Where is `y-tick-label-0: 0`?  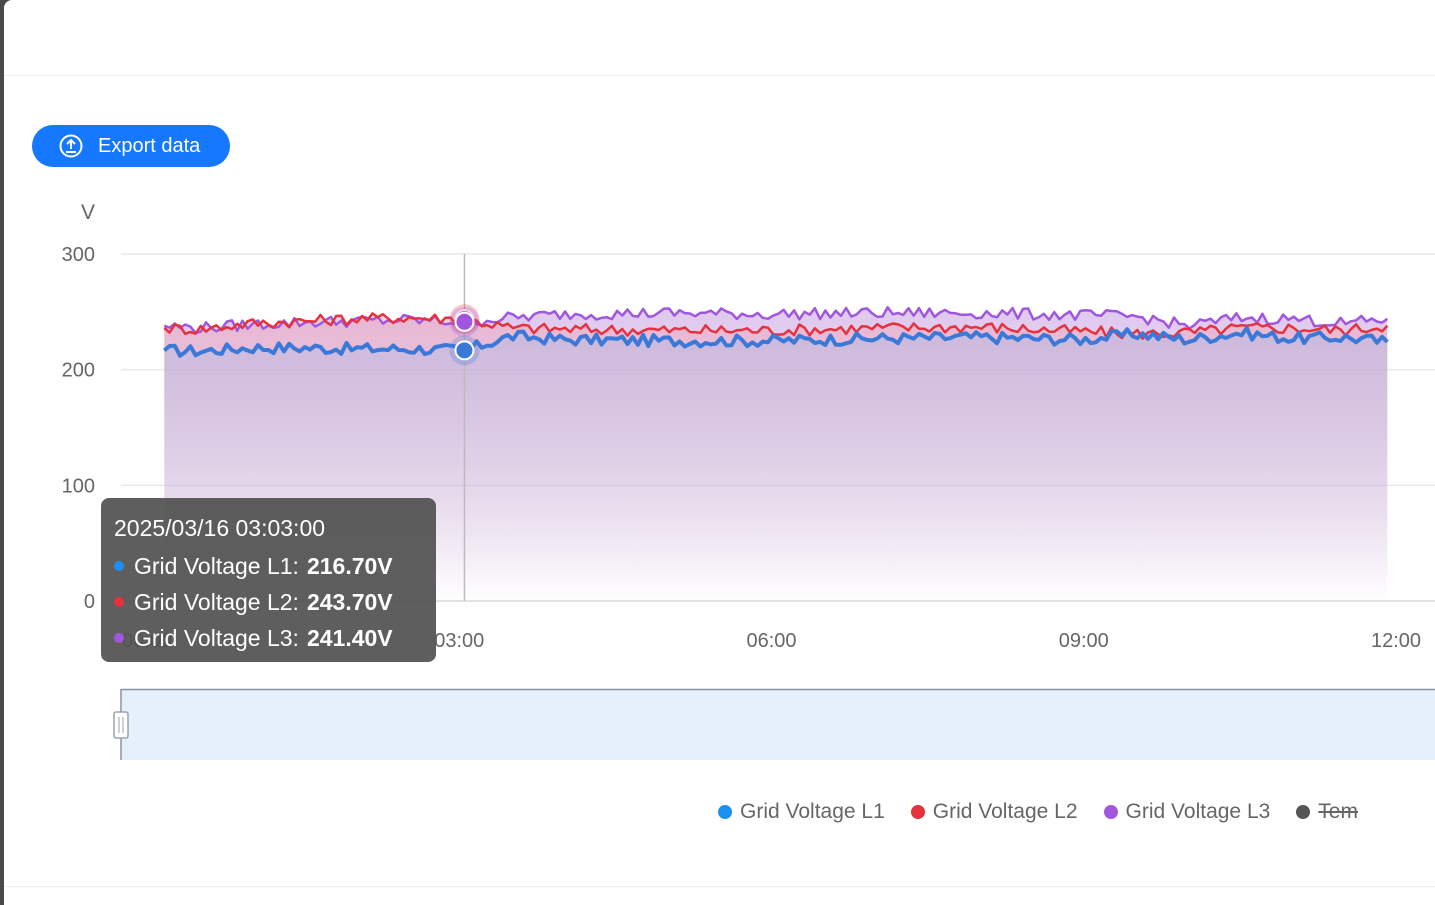
y-tick-label-0: 0 is located at coordinates (89, 602).